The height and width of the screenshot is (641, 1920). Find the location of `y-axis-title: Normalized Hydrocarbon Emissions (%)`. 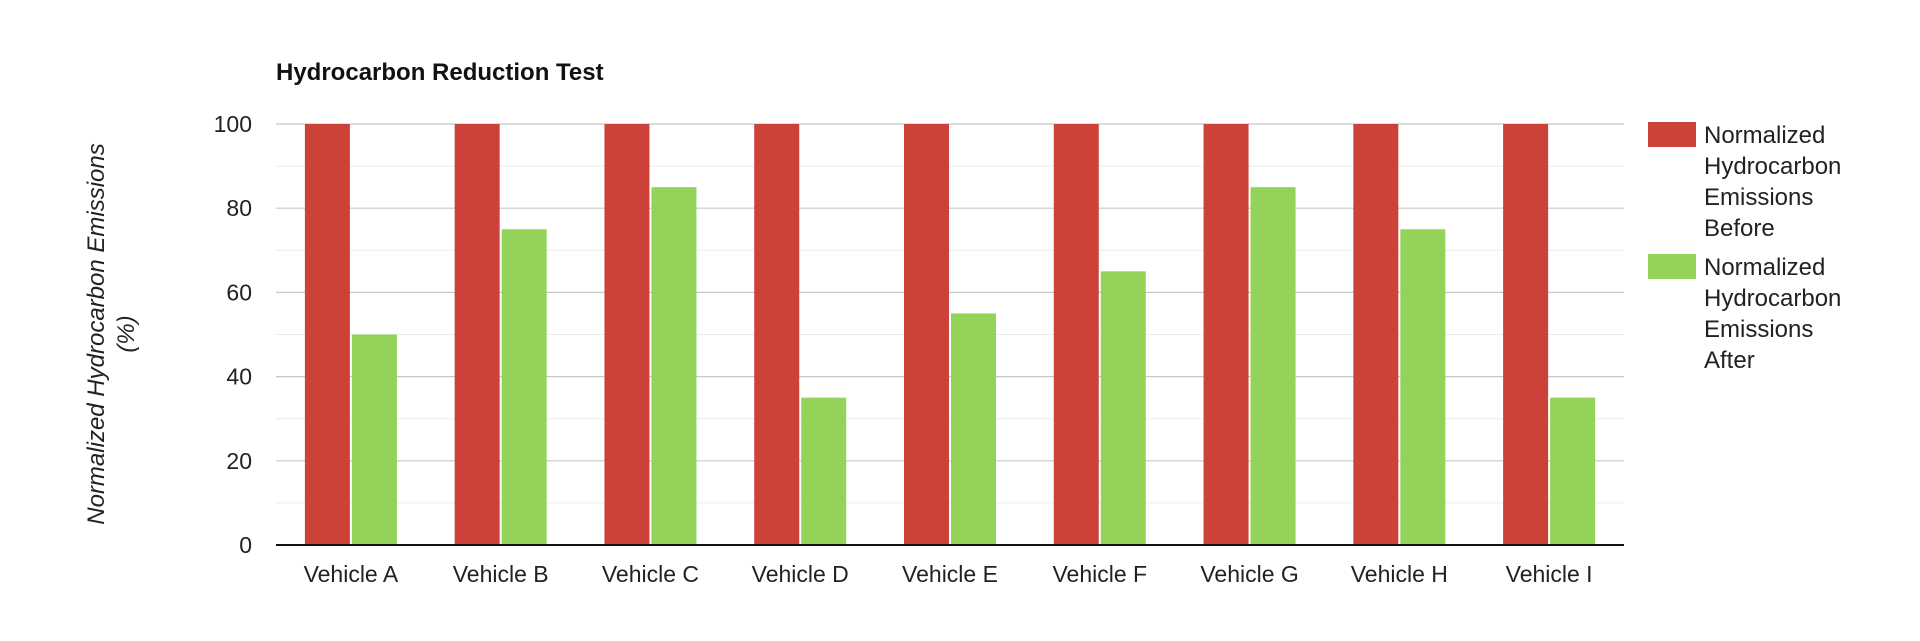

y-axis-title: Normalized Hydrocarbon Emissions (%) is located at coordinates (111, 333).